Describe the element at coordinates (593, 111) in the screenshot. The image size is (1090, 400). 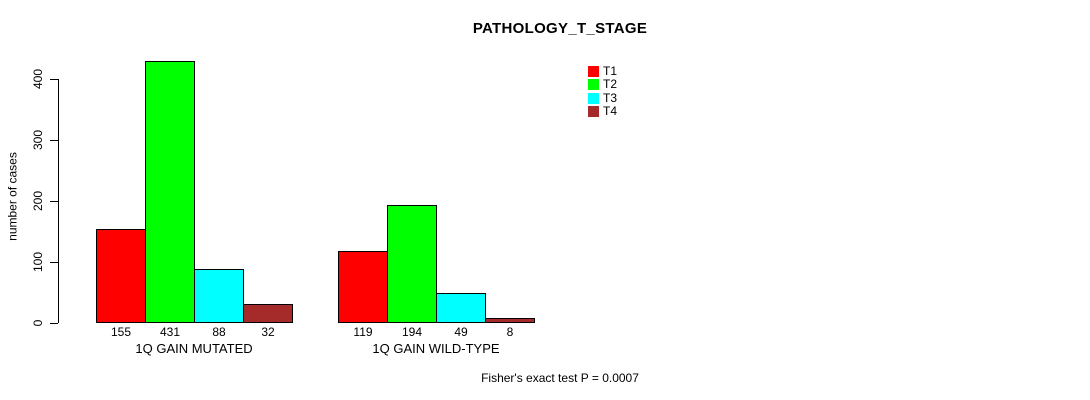
I see `legend-swatch-t4` at that location.